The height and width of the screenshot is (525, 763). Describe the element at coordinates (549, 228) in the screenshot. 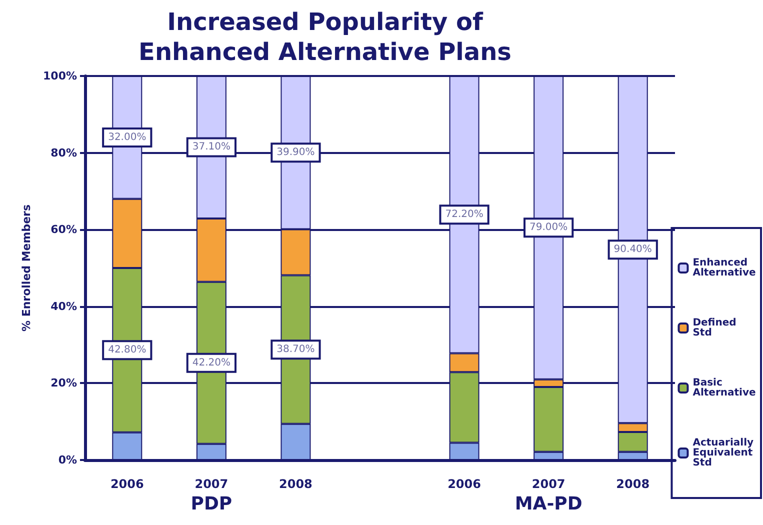

I see `data-label: 79.00%` at that location.